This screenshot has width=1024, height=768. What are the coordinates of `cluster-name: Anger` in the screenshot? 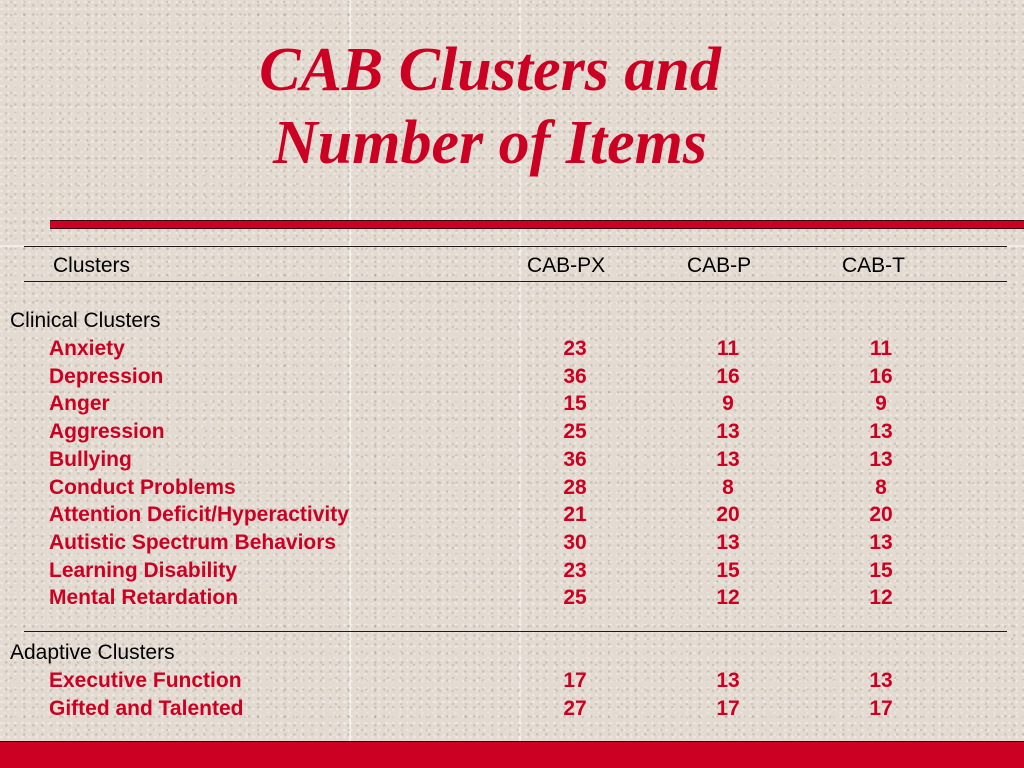 It's located at (79, 403).